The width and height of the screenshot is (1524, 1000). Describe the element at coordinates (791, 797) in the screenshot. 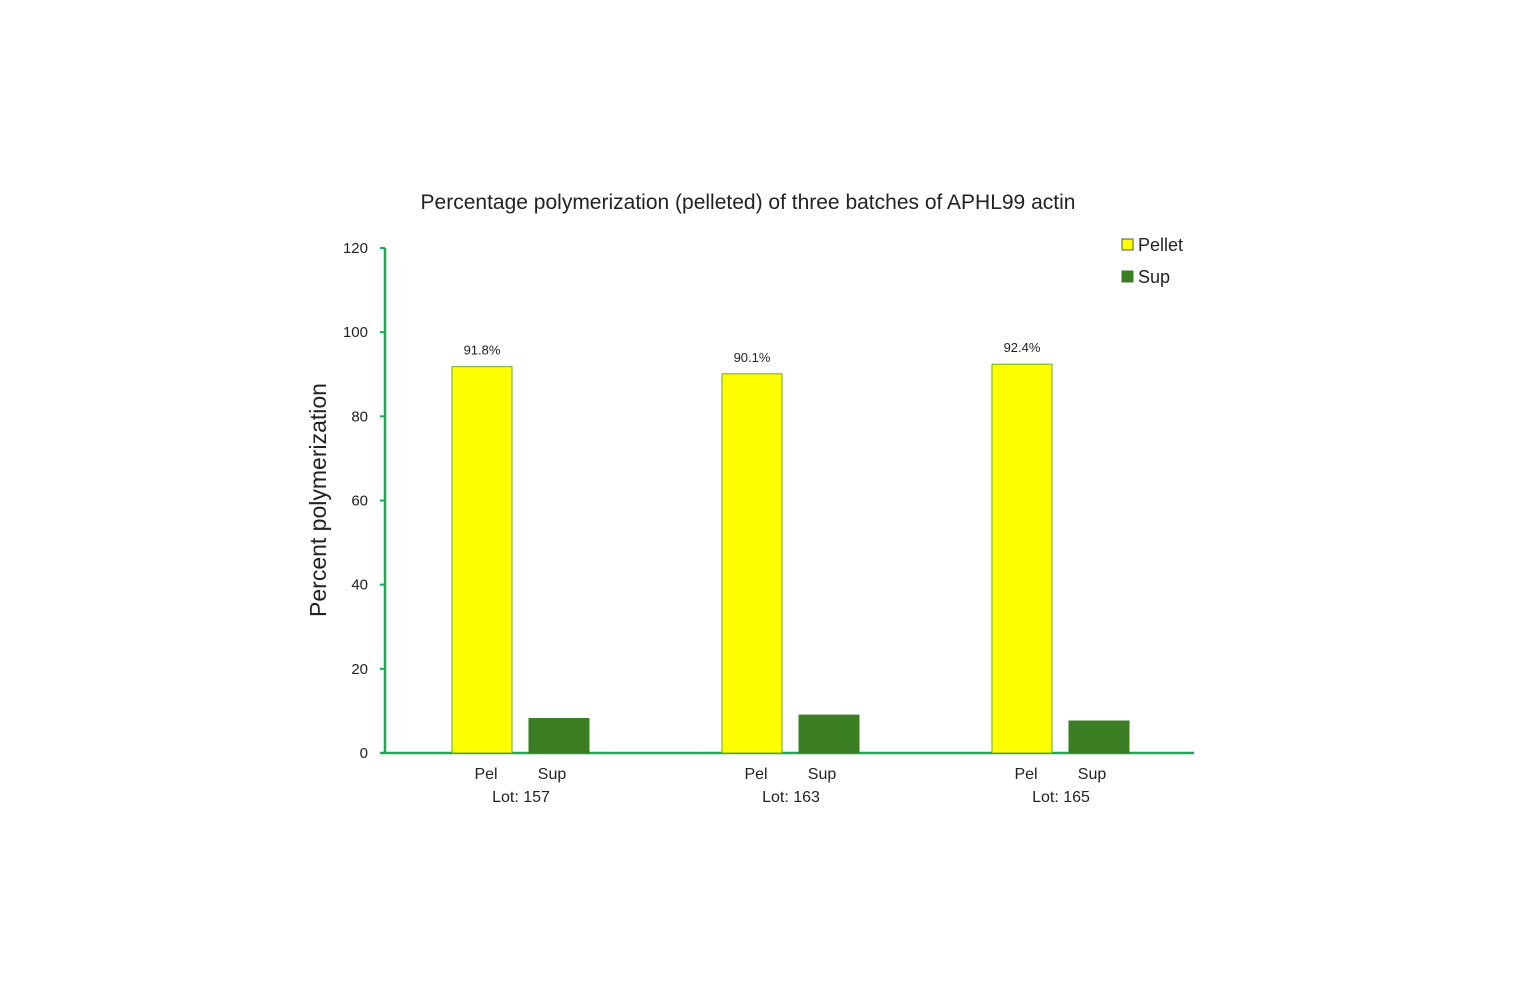

I see `x-category-label: Lot: 163` at that location.